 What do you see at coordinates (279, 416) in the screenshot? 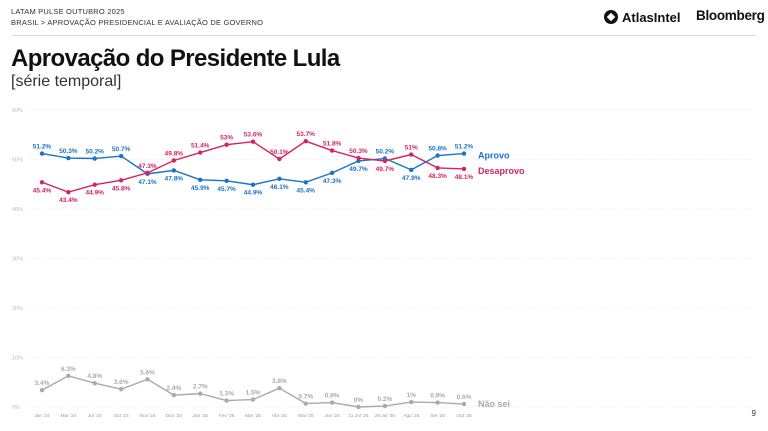
I see `x-tick-label: Abr '25` at bounding box center [279, 416].